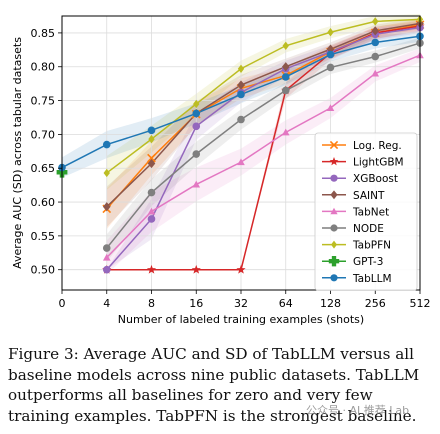 This screenshot has height=434, width=440. Describe the element at coordinates (358, 410) in the screenshot. I see `watermark: 公众号 · AI 推荐 Lab` at that location.